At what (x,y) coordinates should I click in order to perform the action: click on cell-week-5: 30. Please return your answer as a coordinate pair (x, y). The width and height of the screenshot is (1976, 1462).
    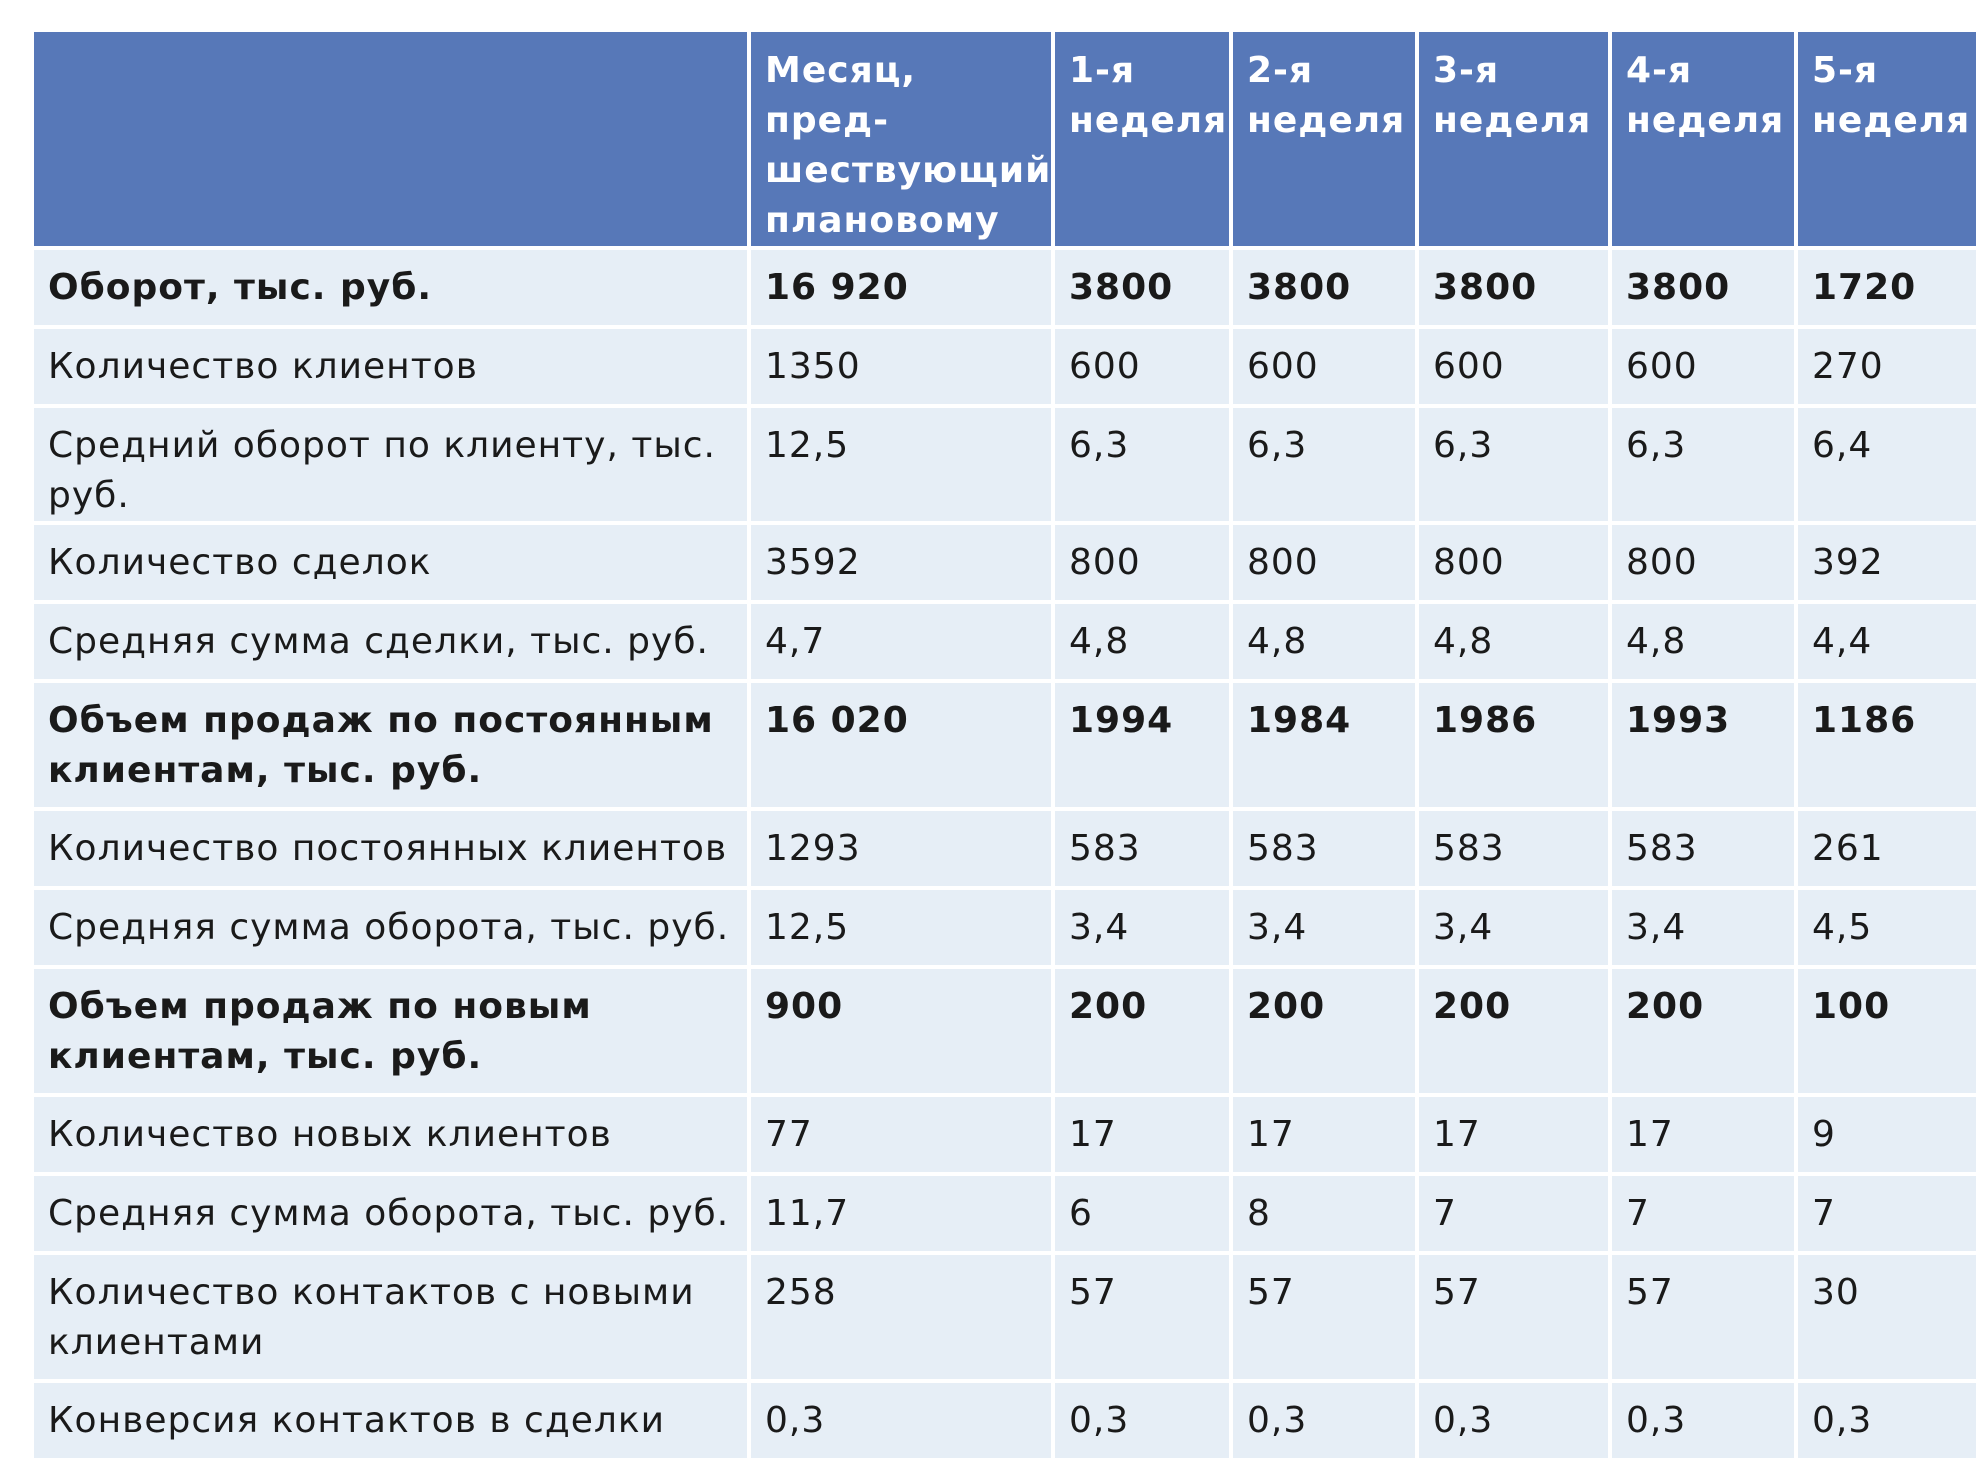
    Looking at the image, I should click on (1887, 1317).